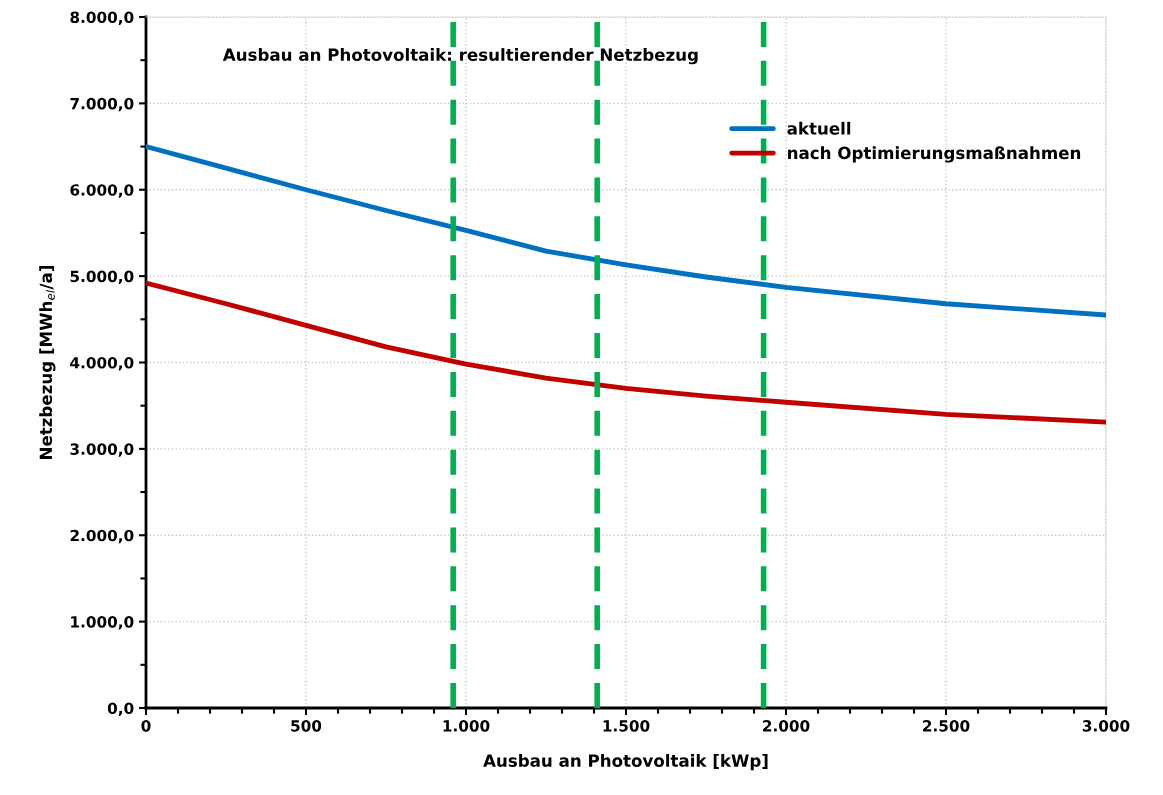 The width and height of the screenshot is (1163, 795). Describe the element at coordinates (934, 154) in the screenshot. I see `legend-label: nach Optimierungsmaßnahmen` at that location.